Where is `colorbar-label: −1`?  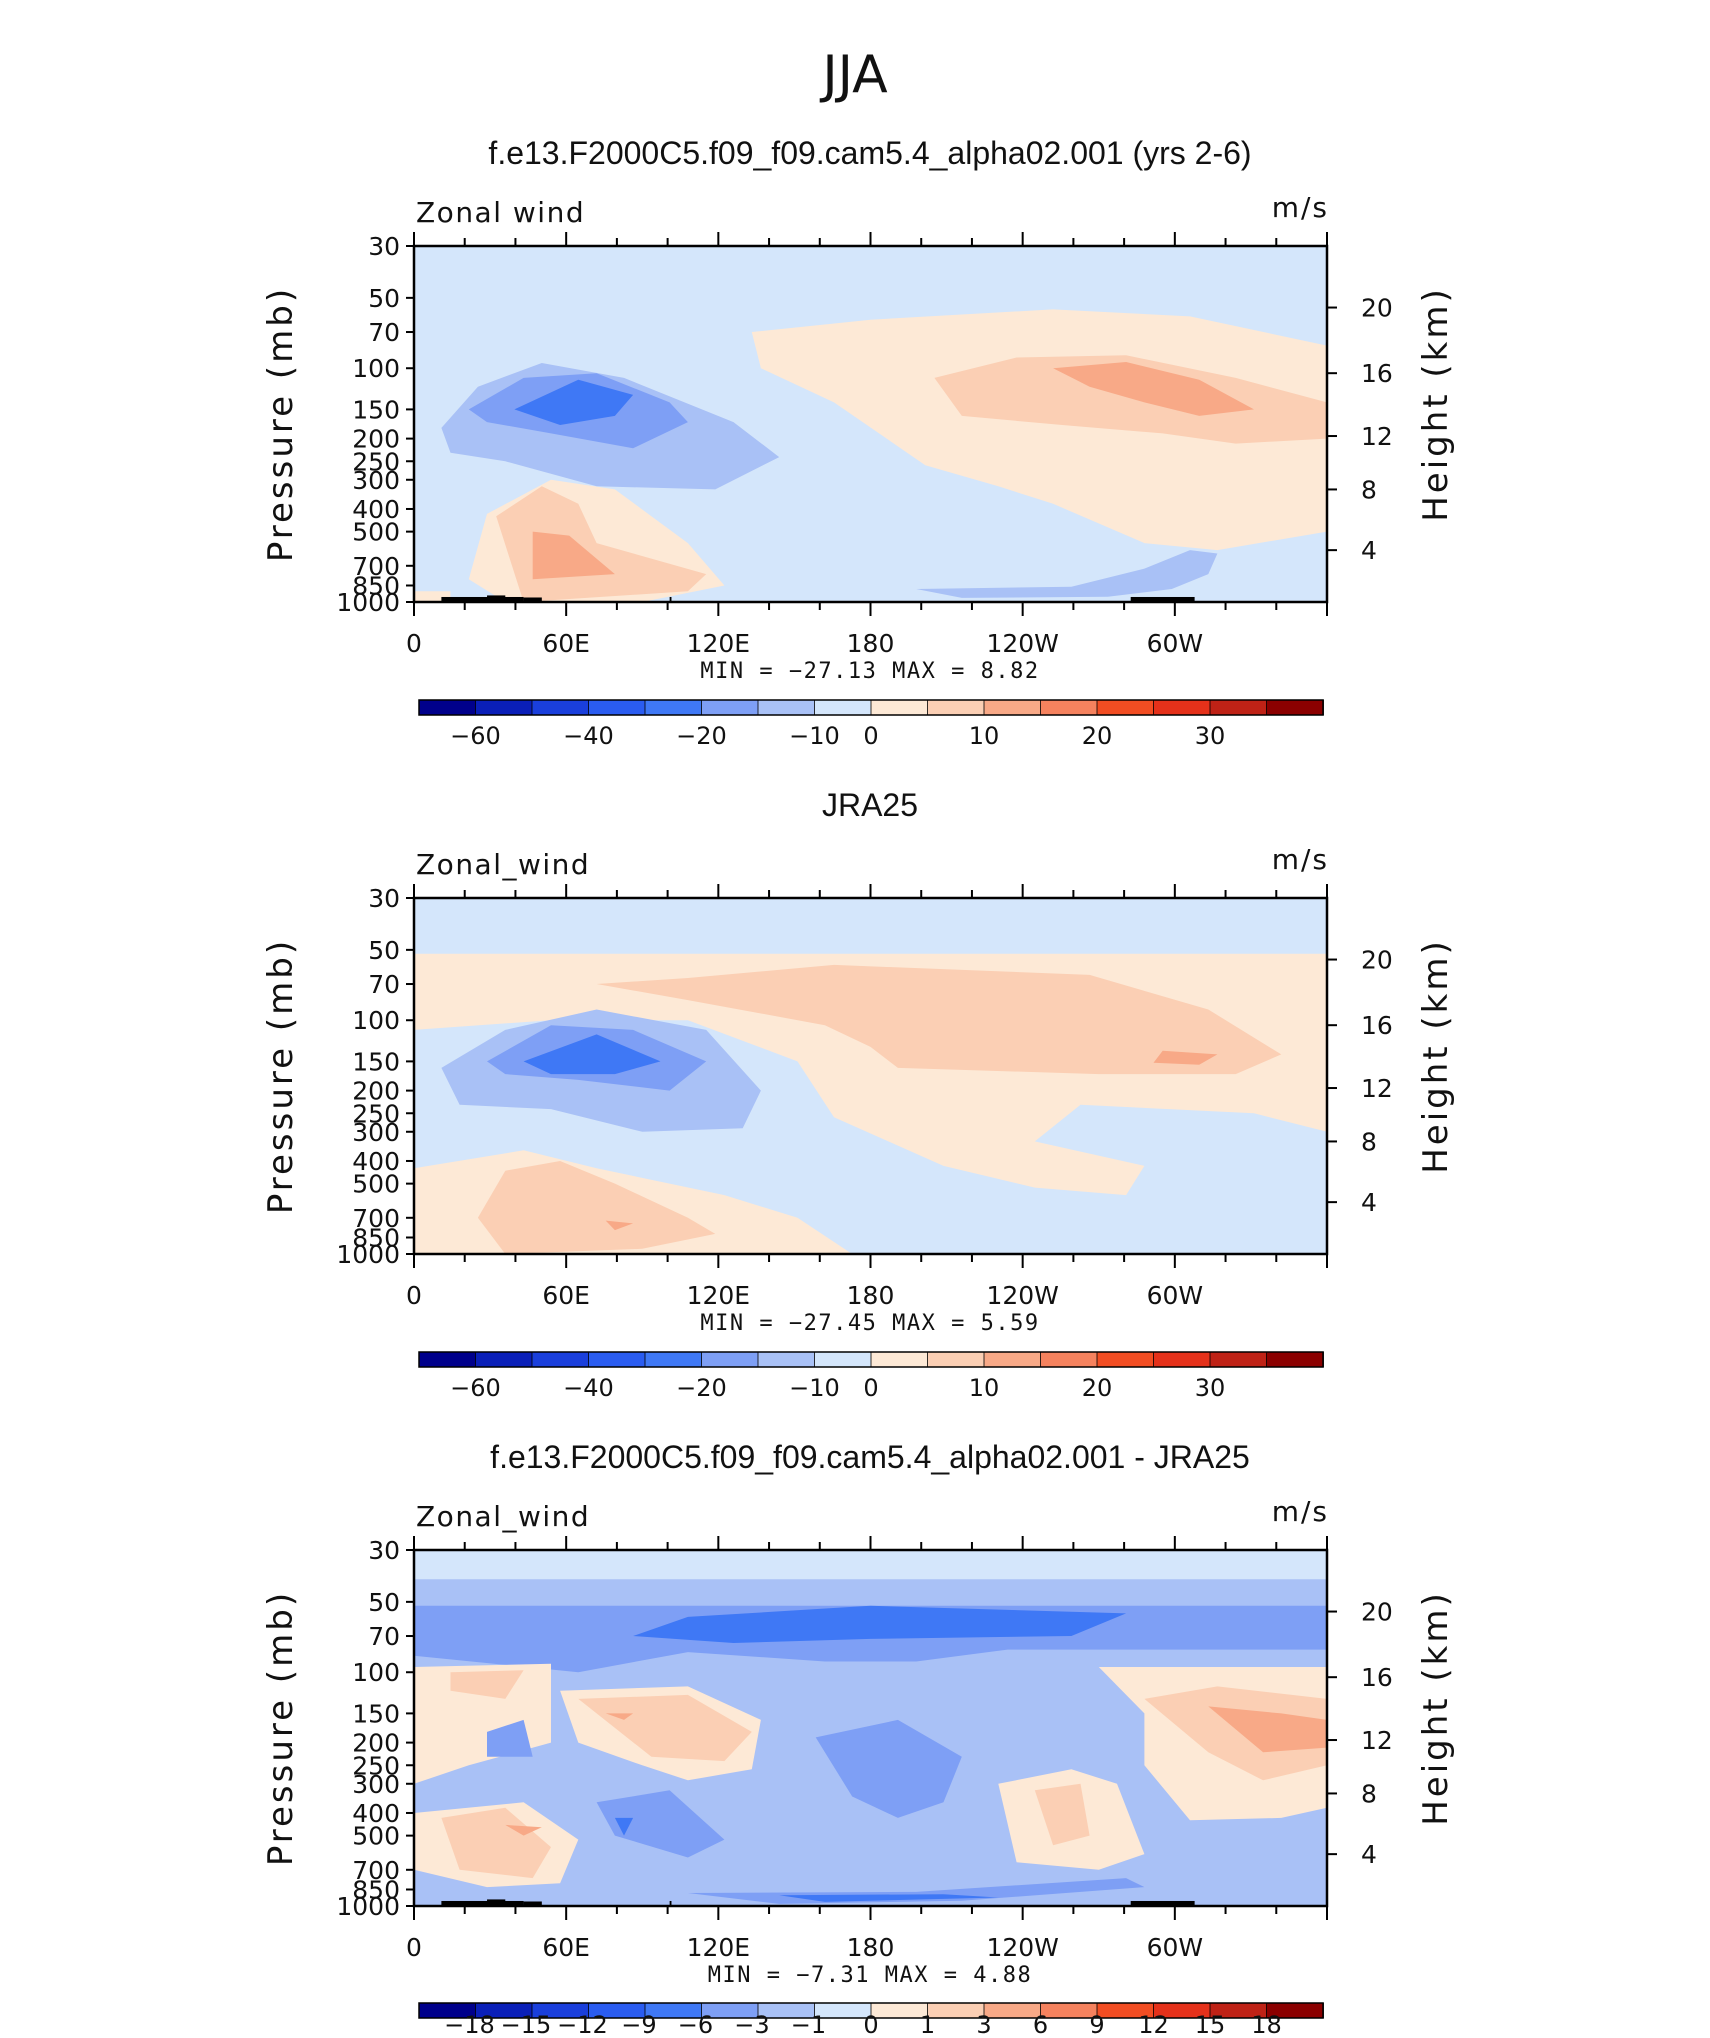
colorbar-label: −1 is located at coordinates (808, 2024).